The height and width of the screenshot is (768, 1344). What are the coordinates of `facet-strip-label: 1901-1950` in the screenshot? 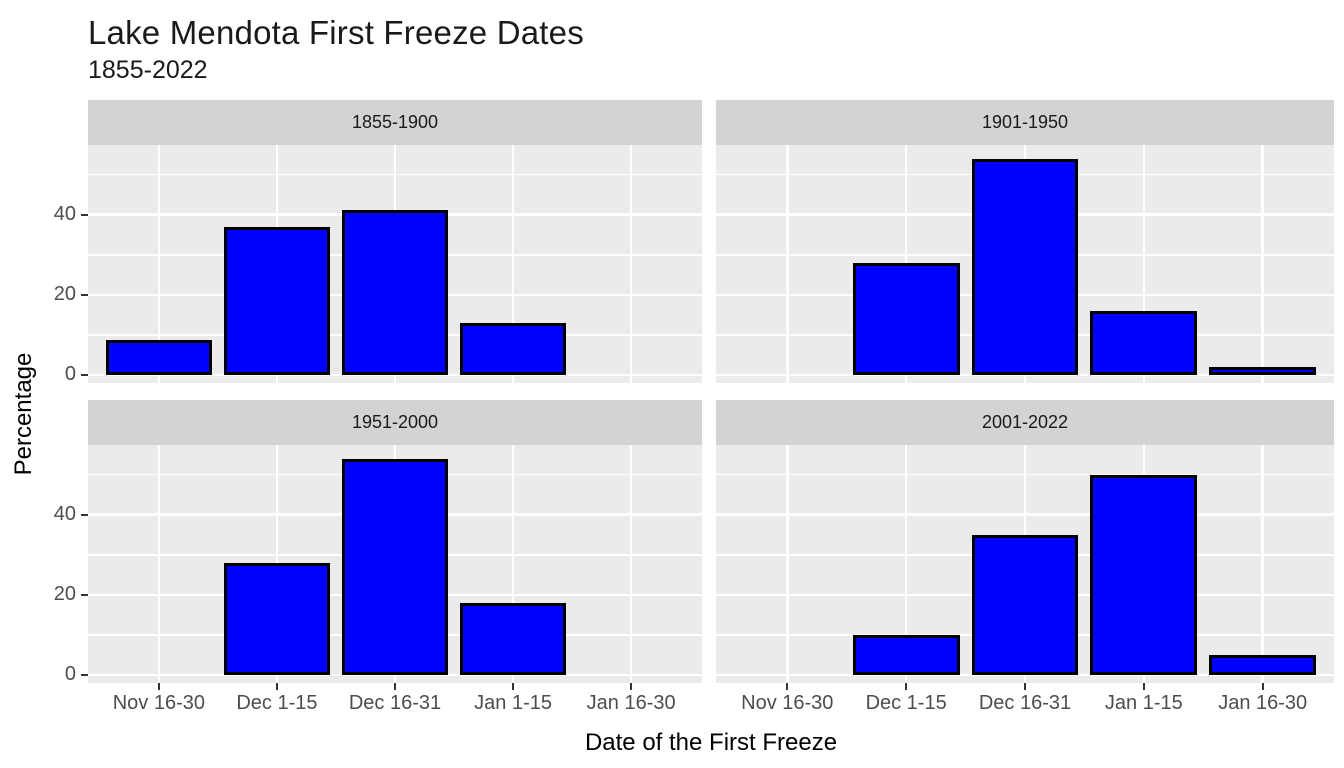 It's located at (1025, 122).